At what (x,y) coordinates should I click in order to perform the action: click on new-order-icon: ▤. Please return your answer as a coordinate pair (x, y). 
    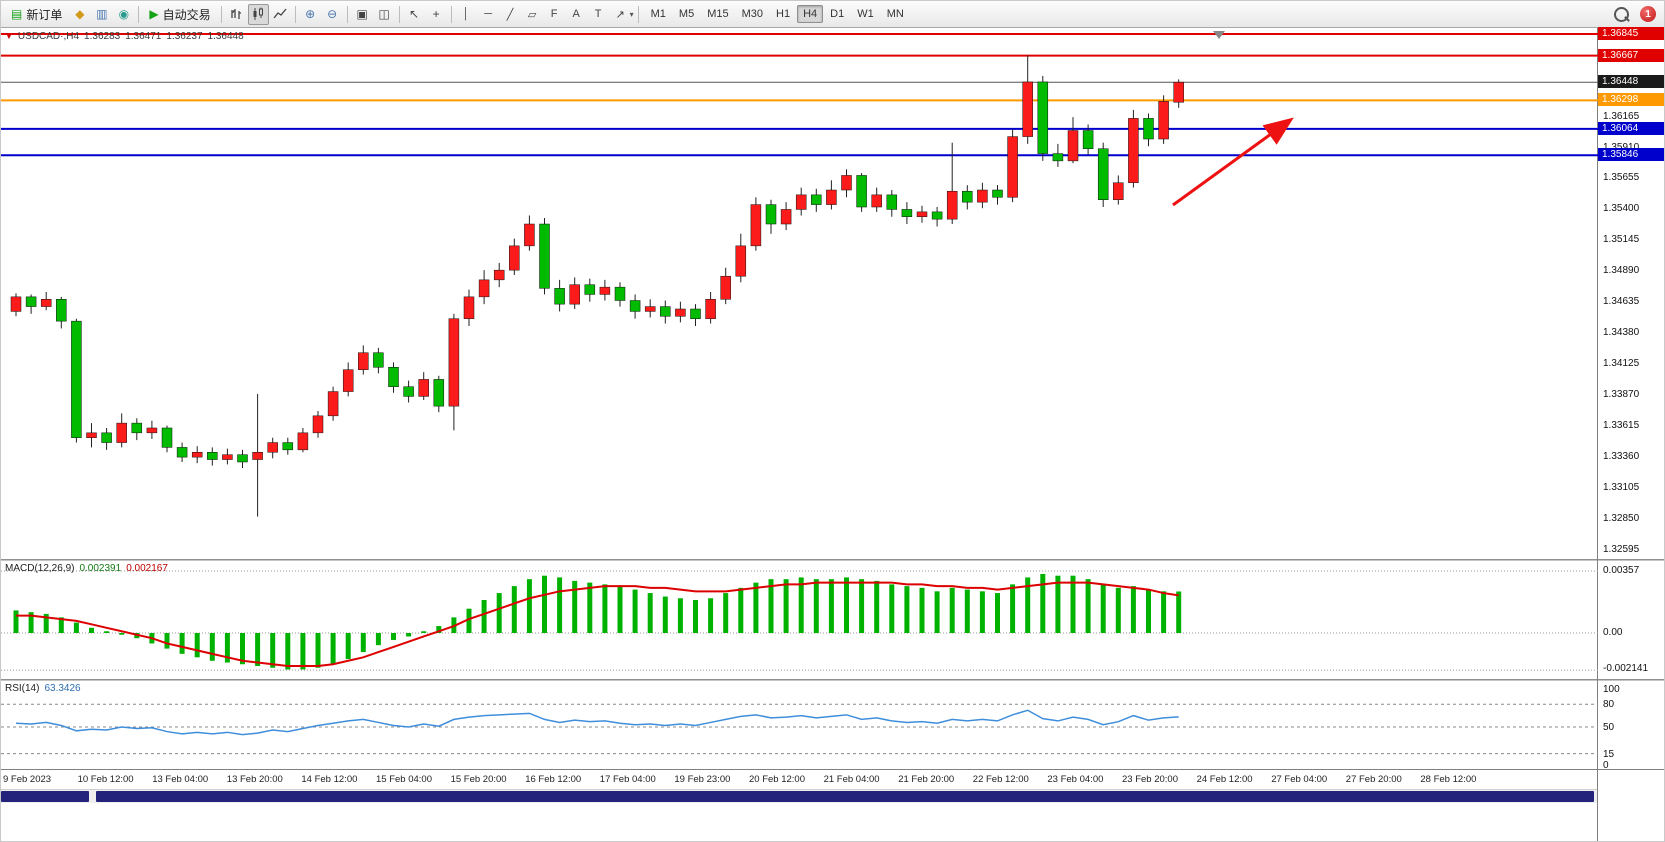
    Looking at the image, I should click on (17, 14).